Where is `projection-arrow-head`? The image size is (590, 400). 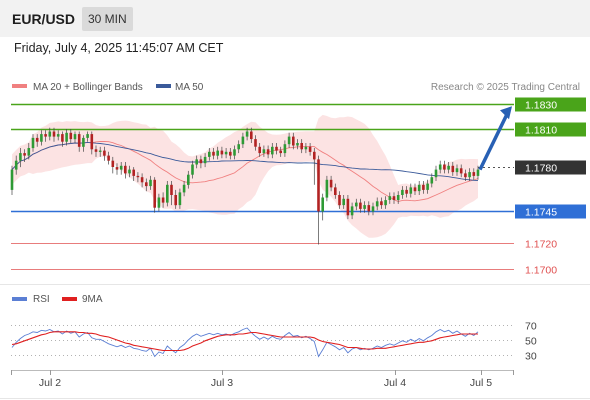 projection-arrow-head is located at coordinates (506, 113).